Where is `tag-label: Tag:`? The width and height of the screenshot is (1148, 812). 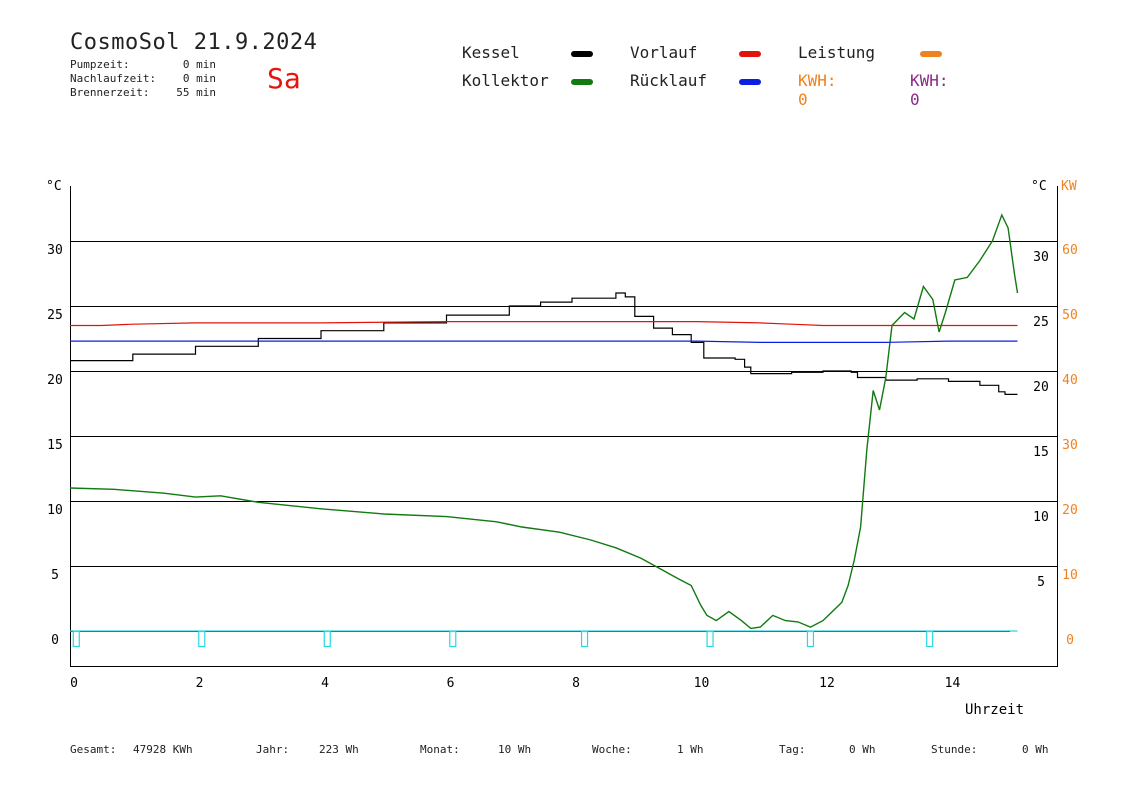
tag-label: Tag: is located at coordinates (792, 749).